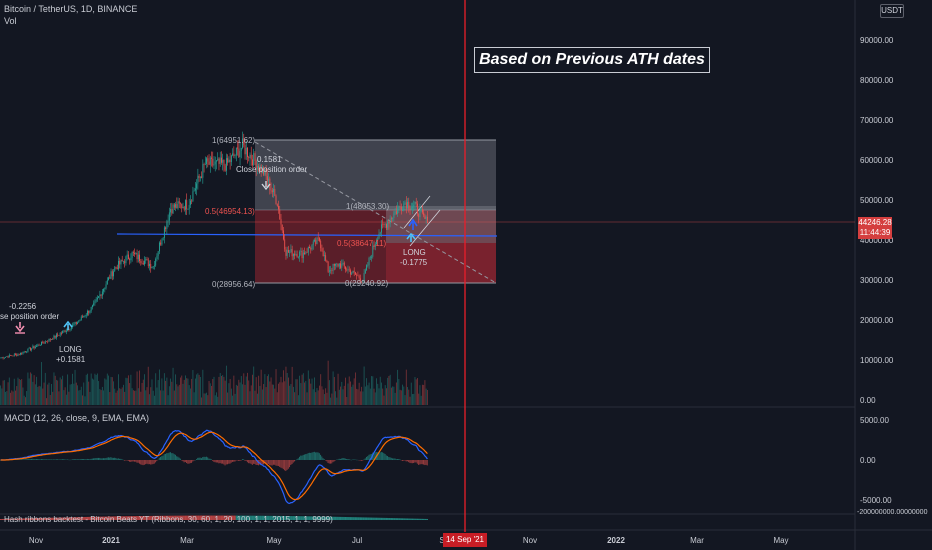 The height and width of the screenshot is (550, 932). What do you see at coordinates (441, 263) in the screenshot?
I see `fib-zone-right-lower` at bounding box center [441, 263].